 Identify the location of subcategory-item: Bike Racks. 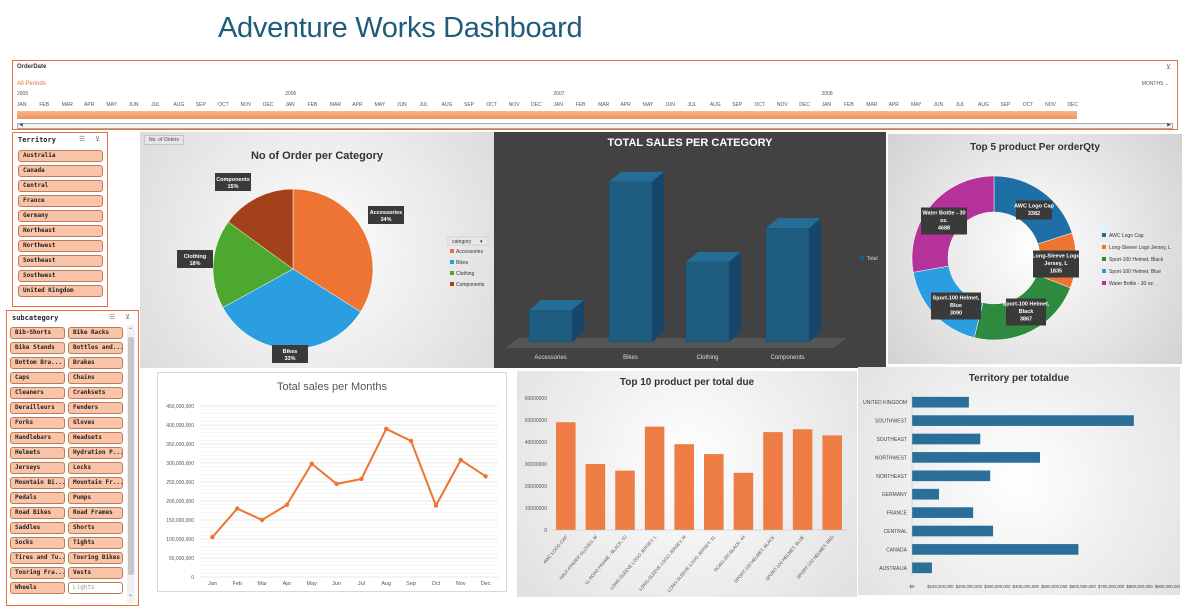
(95, 333).